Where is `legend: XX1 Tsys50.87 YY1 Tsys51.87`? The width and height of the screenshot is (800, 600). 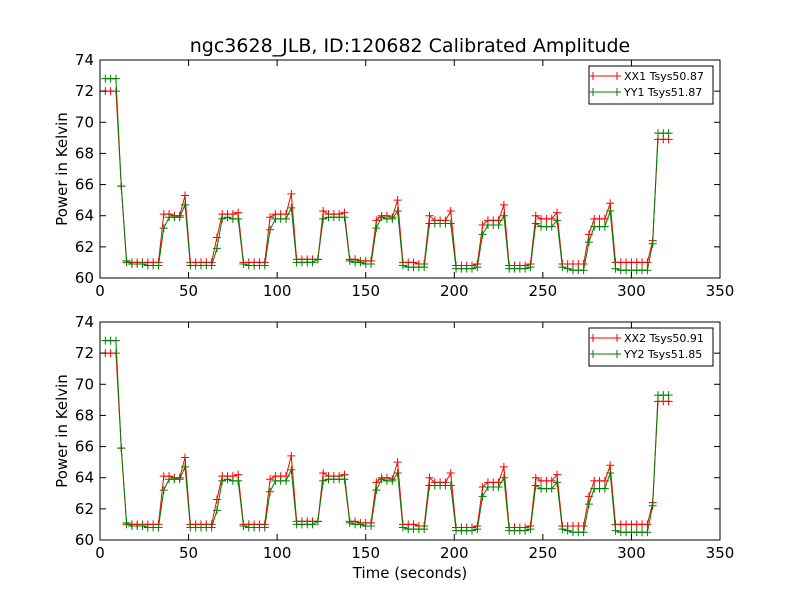 legend: XX1 Tsys50.87 YY1 Tsys51.87 is located at coordinates (651, 85).